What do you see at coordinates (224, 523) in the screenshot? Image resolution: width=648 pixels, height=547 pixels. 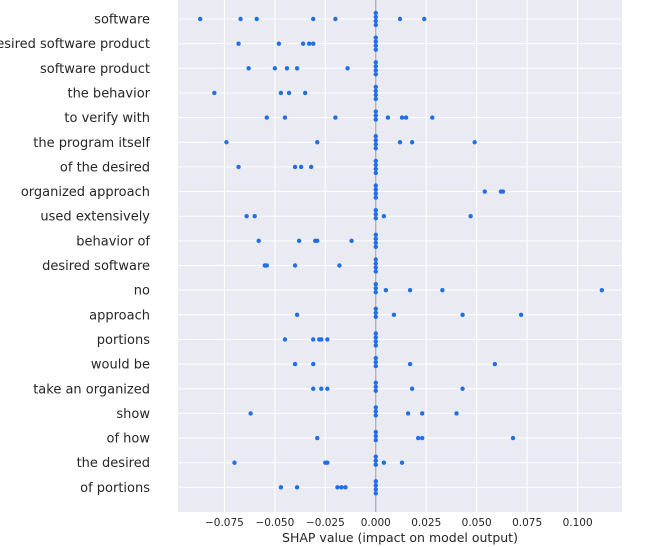 I see `x-tick-label: −0.075` at bounding box center [224, 523].